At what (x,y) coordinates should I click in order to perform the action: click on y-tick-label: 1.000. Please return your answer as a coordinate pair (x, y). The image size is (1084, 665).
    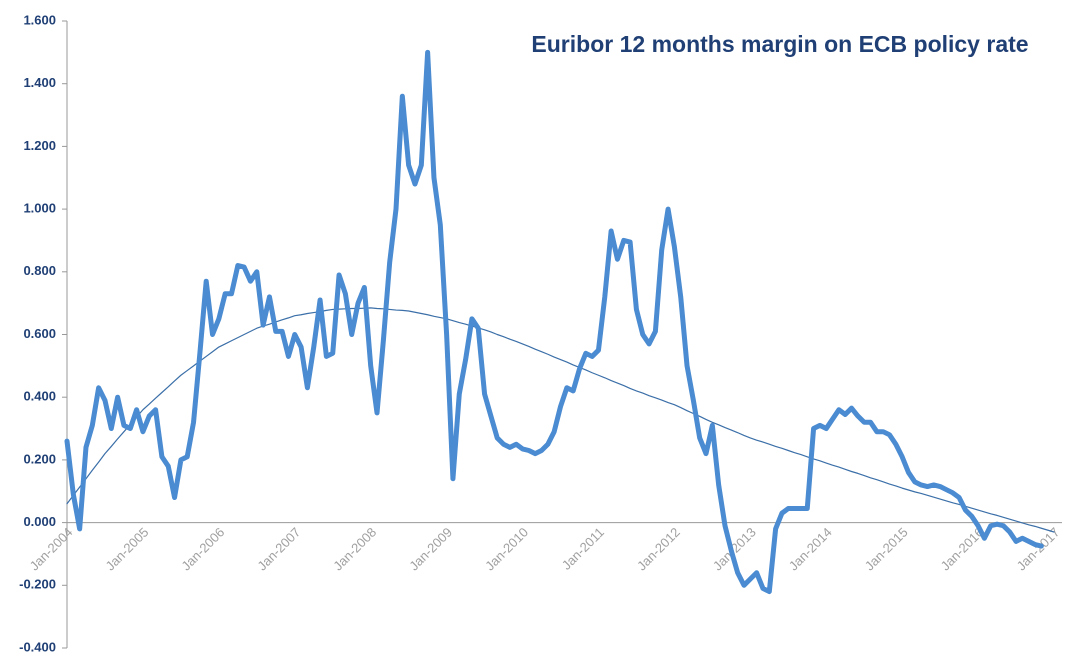
    Looking at the image, I should click on (39, 208).